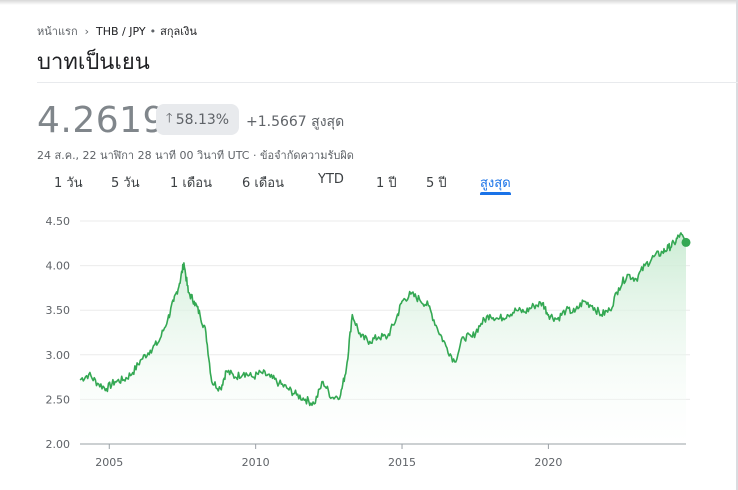 The height and width of the screenshot is (490, 738). Describe the element at coordinates (386, 183) in the screenshot. I see `tab-1-year: 1 ปี` at that location.